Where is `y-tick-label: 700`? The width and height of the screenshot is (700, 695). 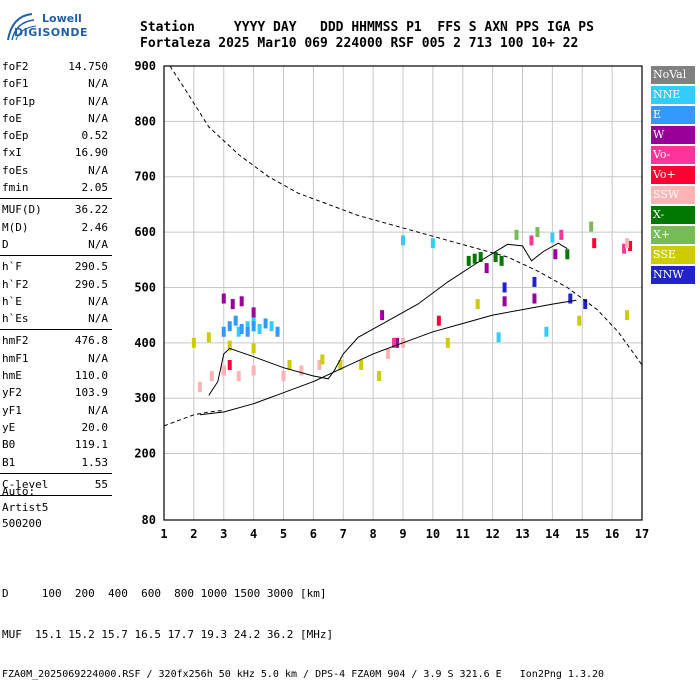
y-tick-label: 700 is located at coordinates (145, 177).